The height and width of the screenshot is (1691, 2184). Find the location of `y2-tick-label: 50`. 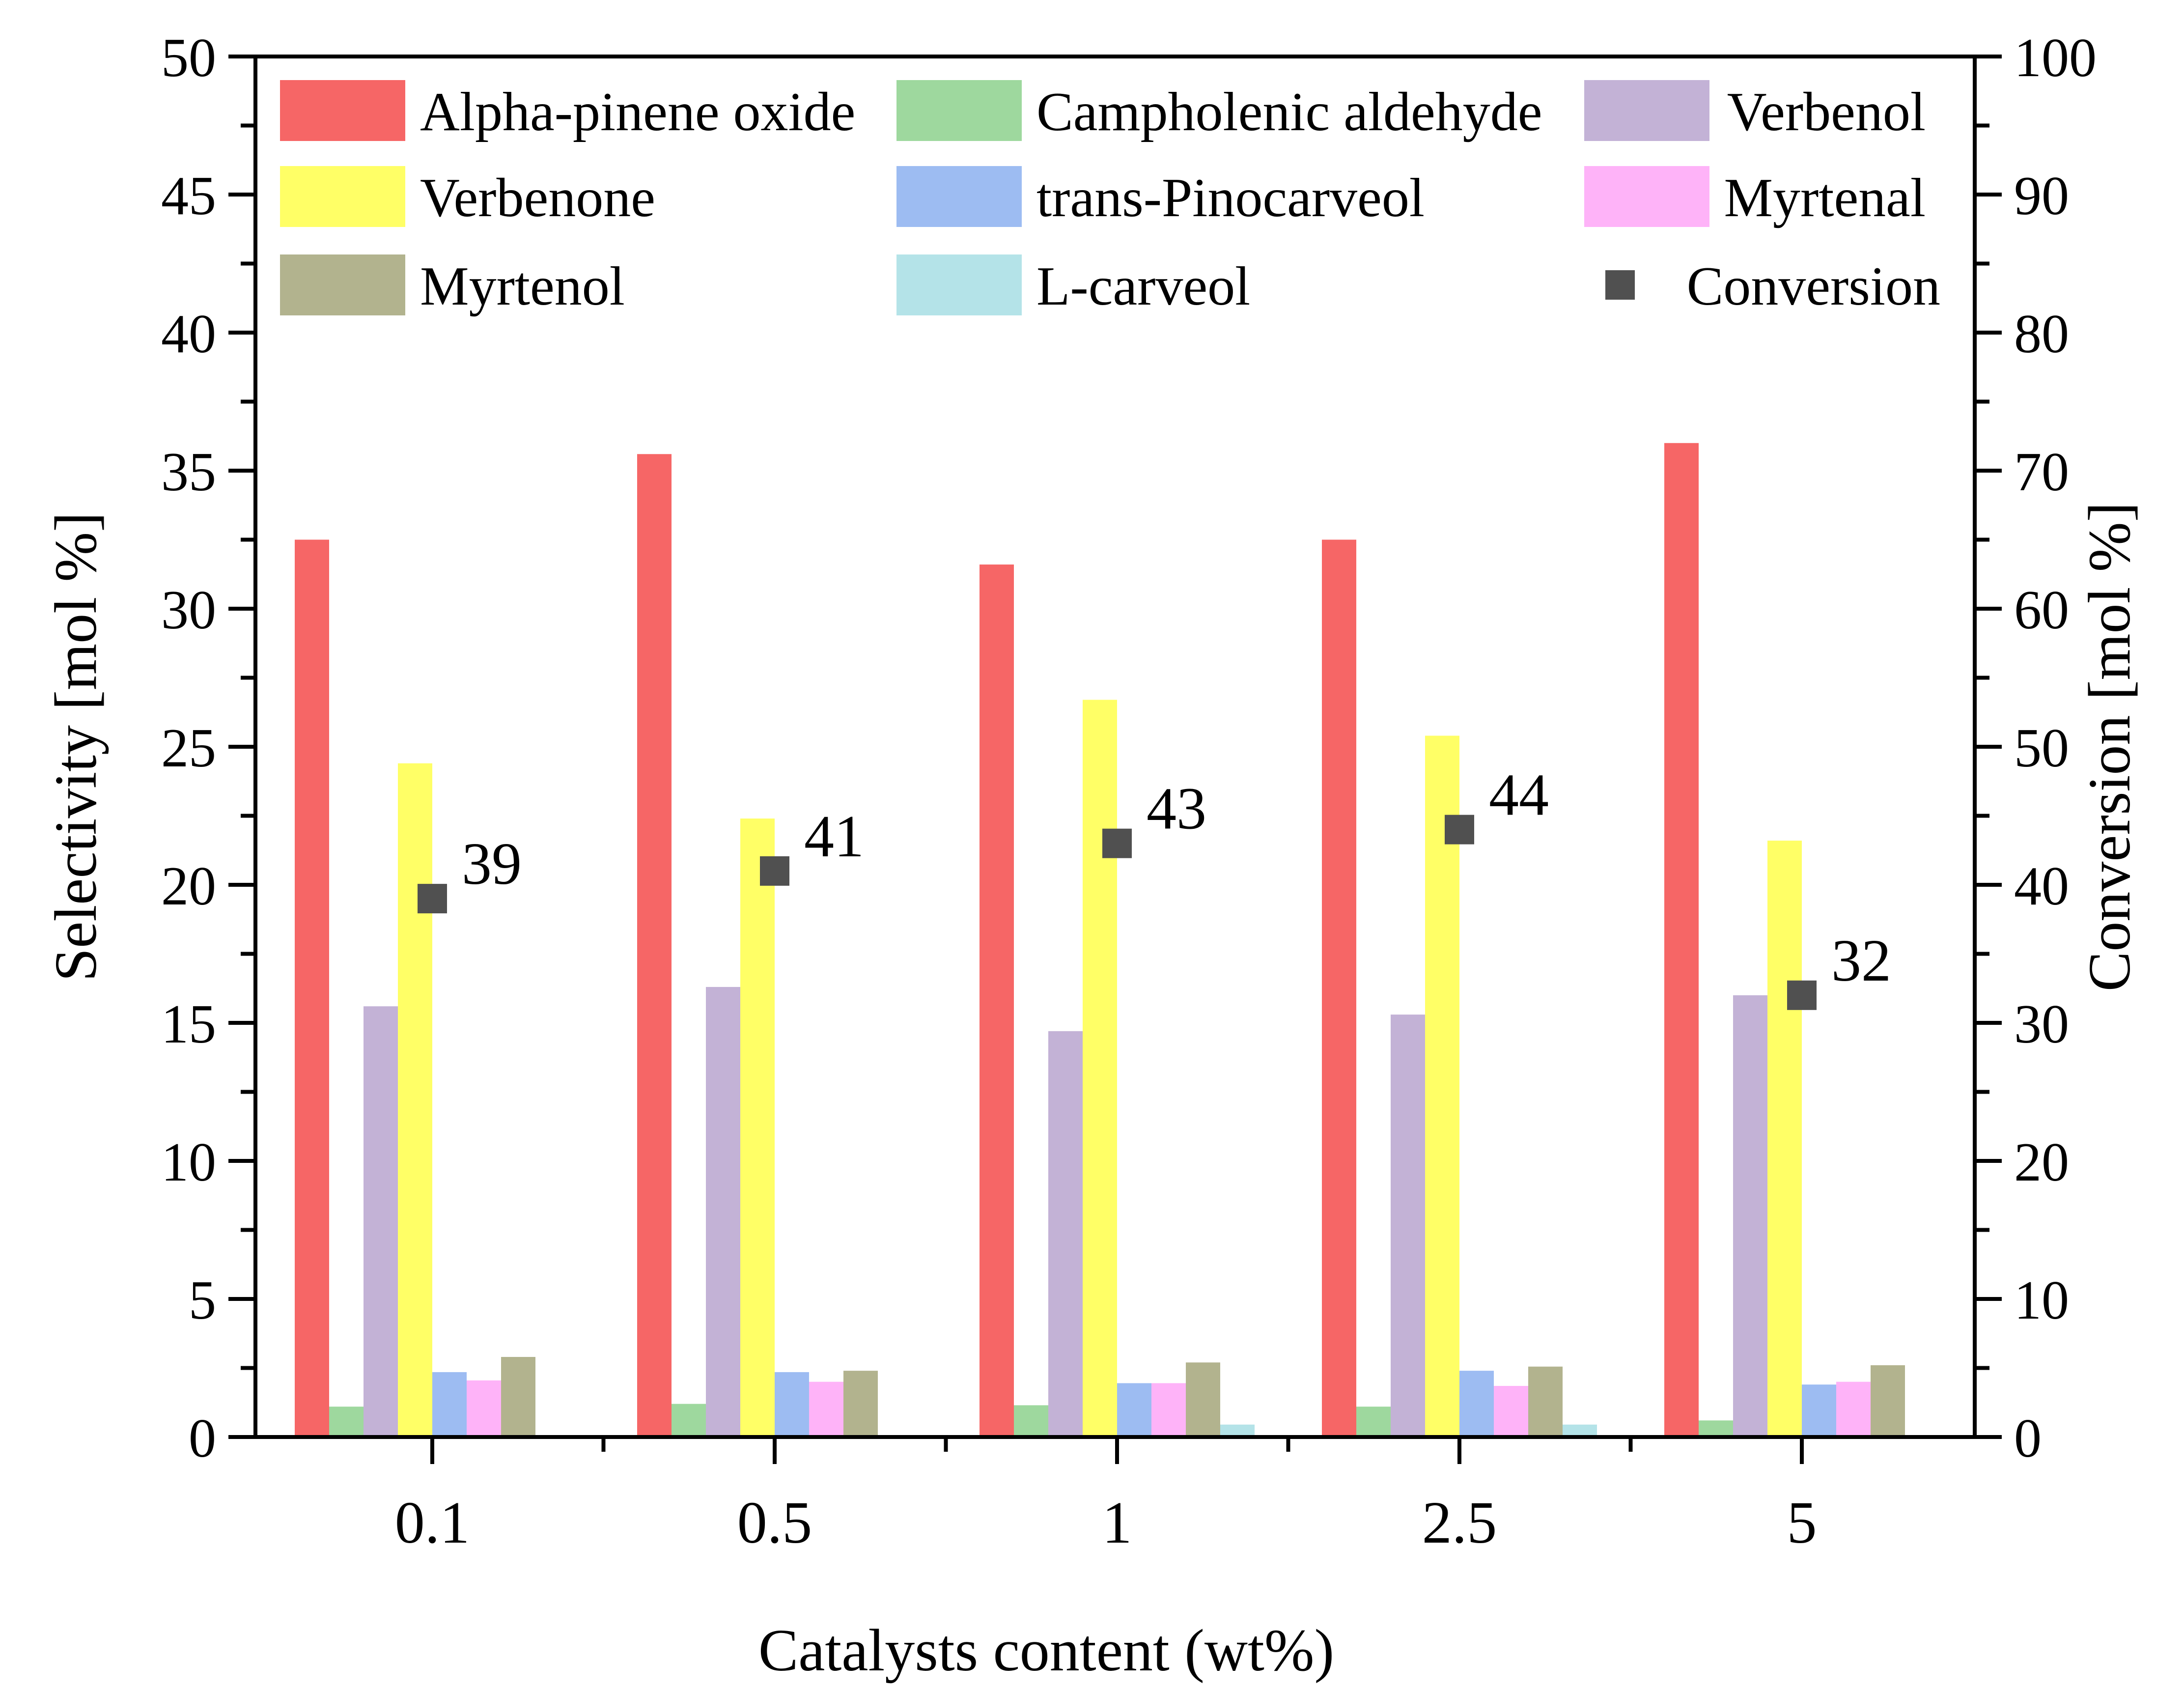

y2-tick-label: 50 is located at coordinates (2041, 748).